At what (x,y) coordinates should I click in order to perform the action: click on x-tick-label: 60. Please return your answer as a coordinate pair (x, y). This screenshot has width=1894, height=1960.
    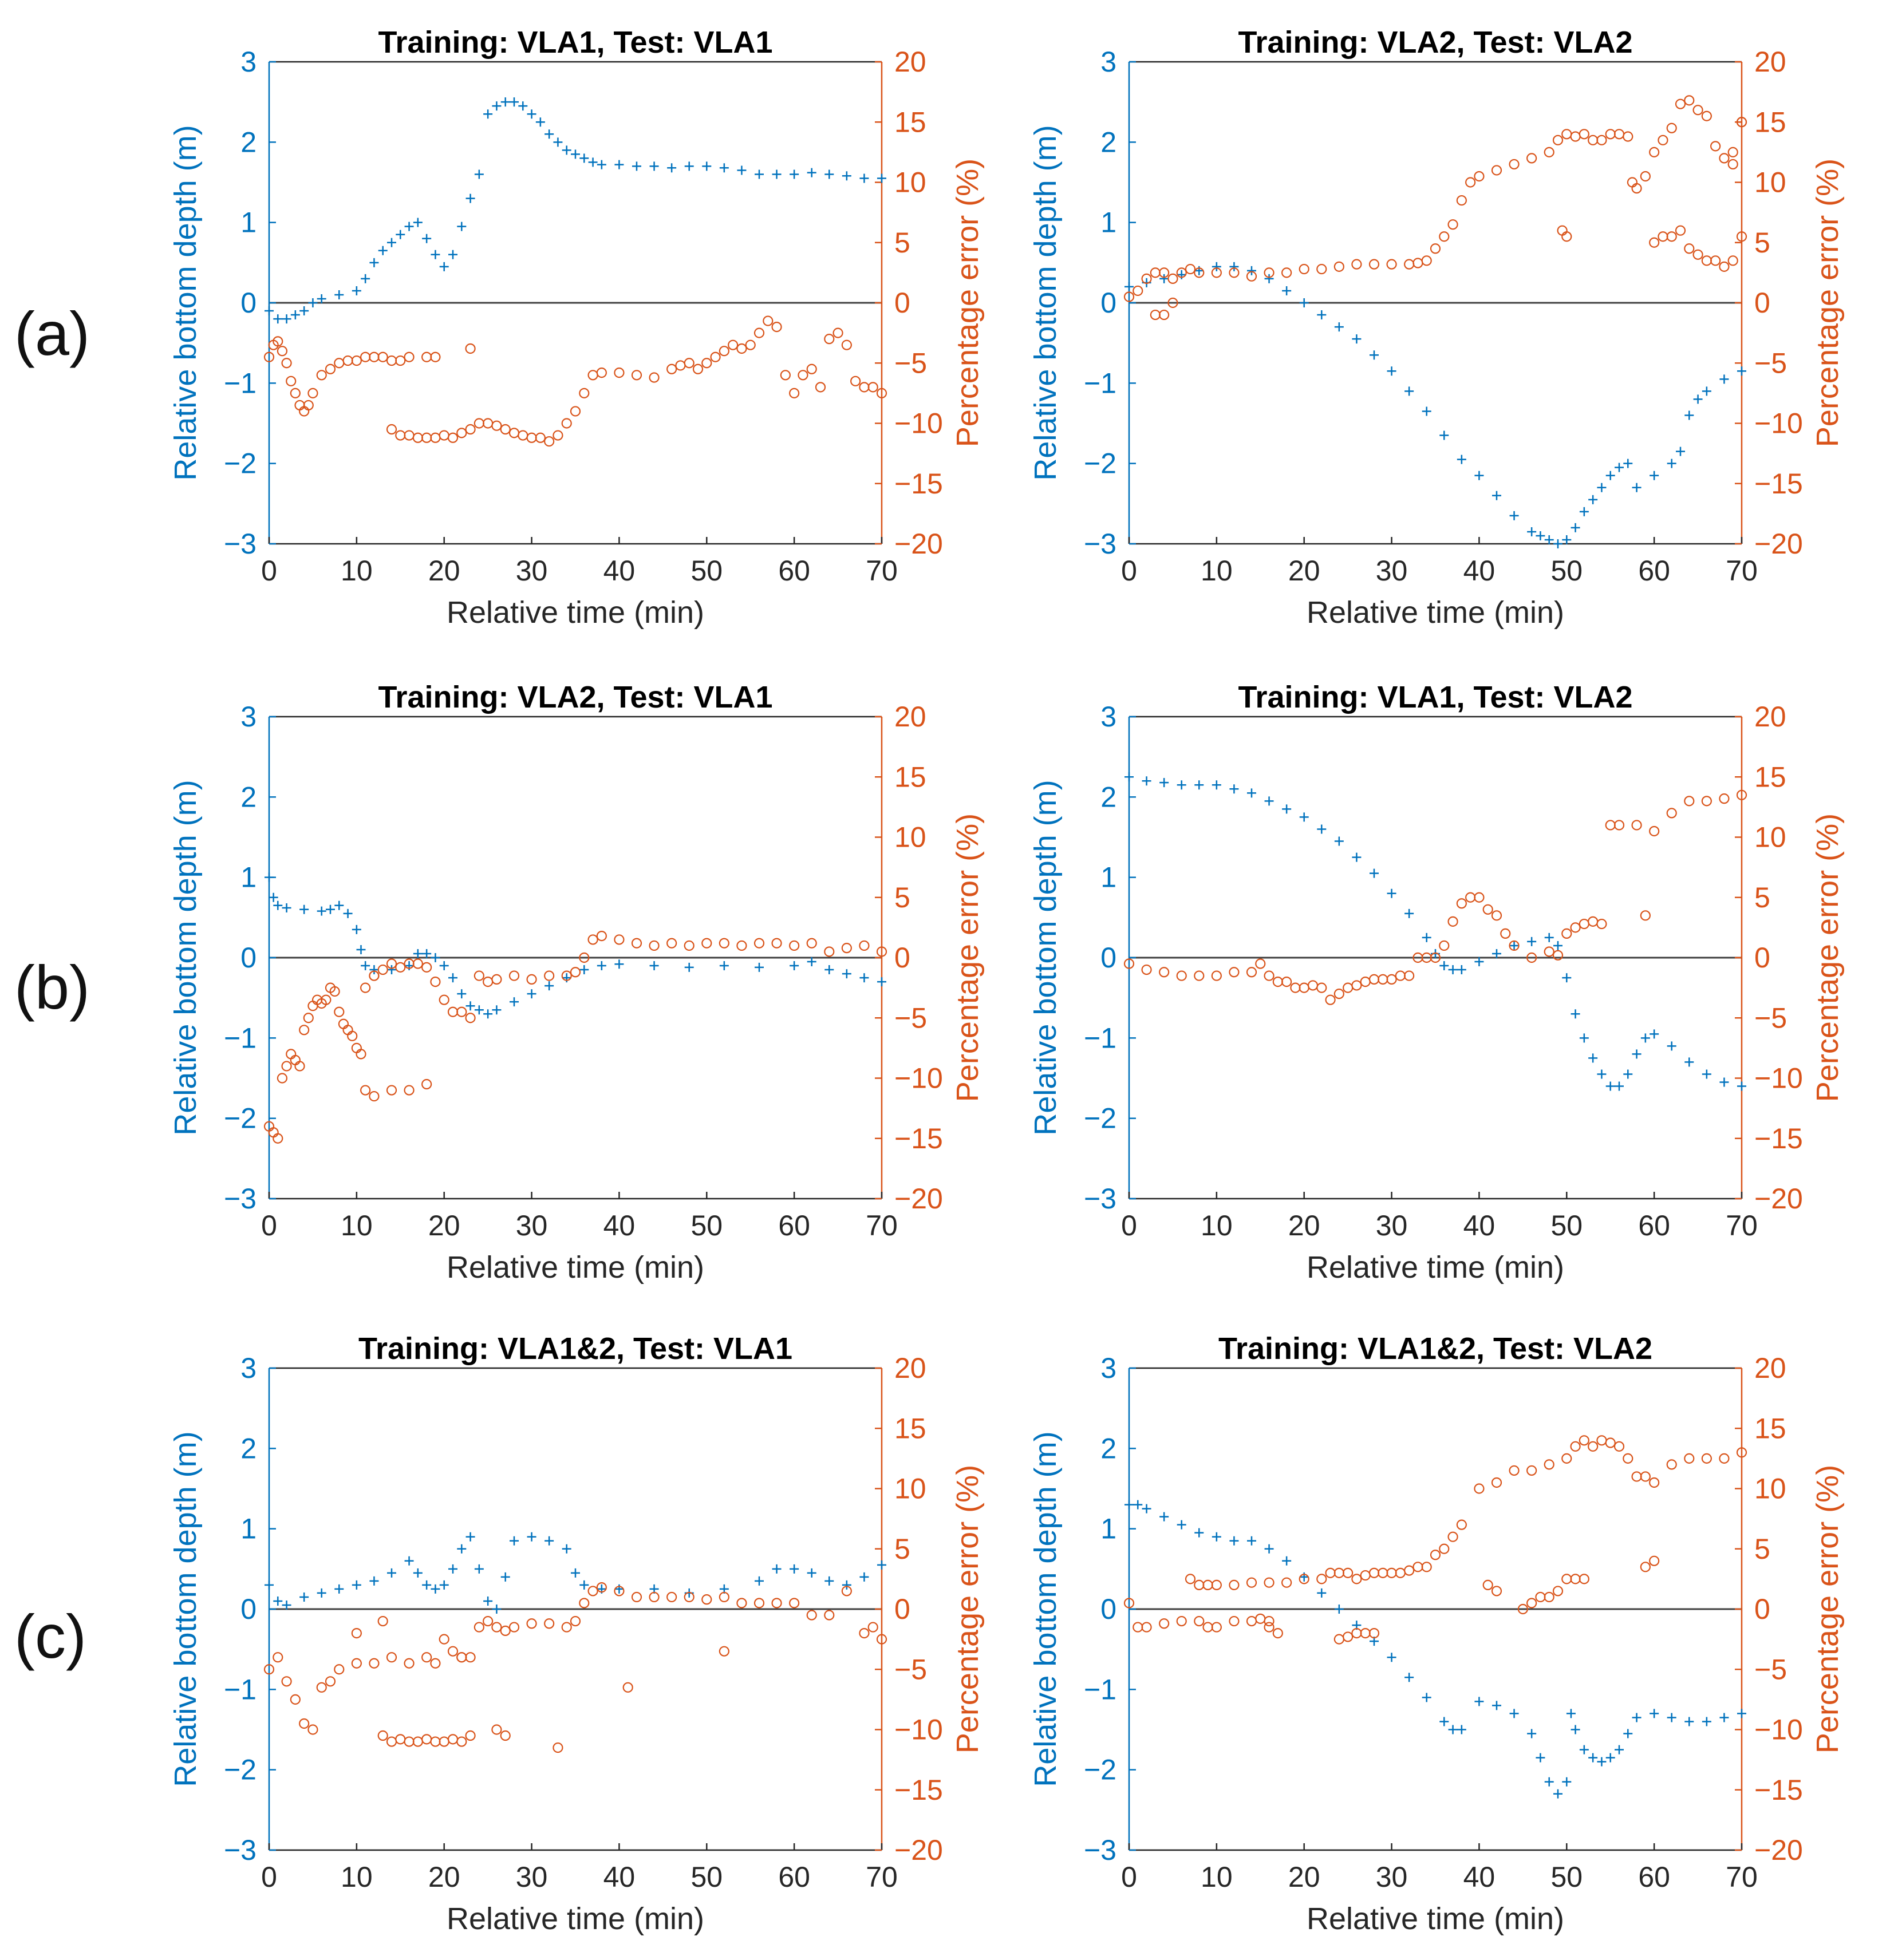
    Looking at the image, I should click on (794, 571).